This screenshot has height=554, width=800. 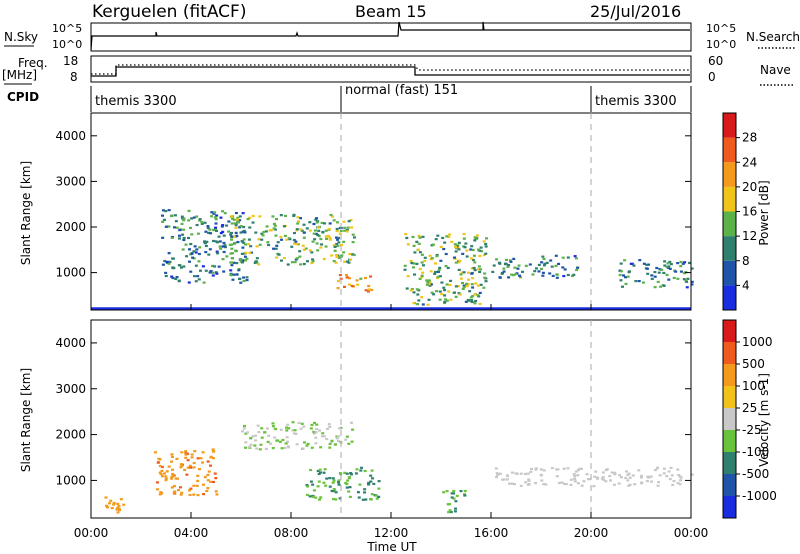 I want to click on velocity-y-label: Slant Range [km], so click(x=26, y=420).